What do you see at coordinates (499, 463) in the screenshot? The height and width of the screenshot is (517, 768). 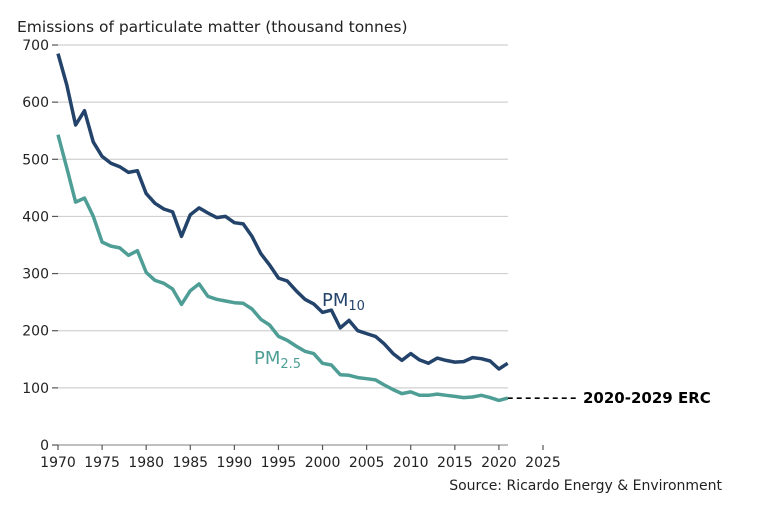 I see `x-tick-label: 2020` at bounding box center [499, 463].